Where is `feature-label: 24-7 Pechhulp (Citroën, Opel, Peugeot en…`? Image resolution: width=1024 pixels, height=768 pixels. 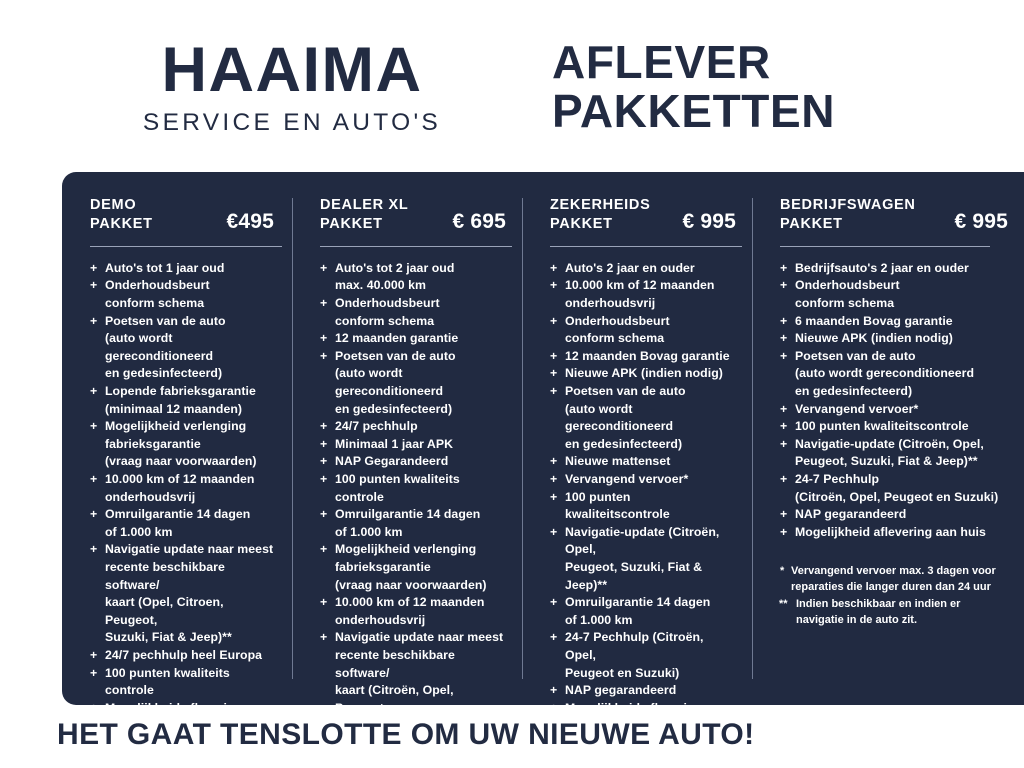 feature-label: 24-7 Pechhulp (Citroën, Opel, Peugeot en… is located at coordinates (897, 487).